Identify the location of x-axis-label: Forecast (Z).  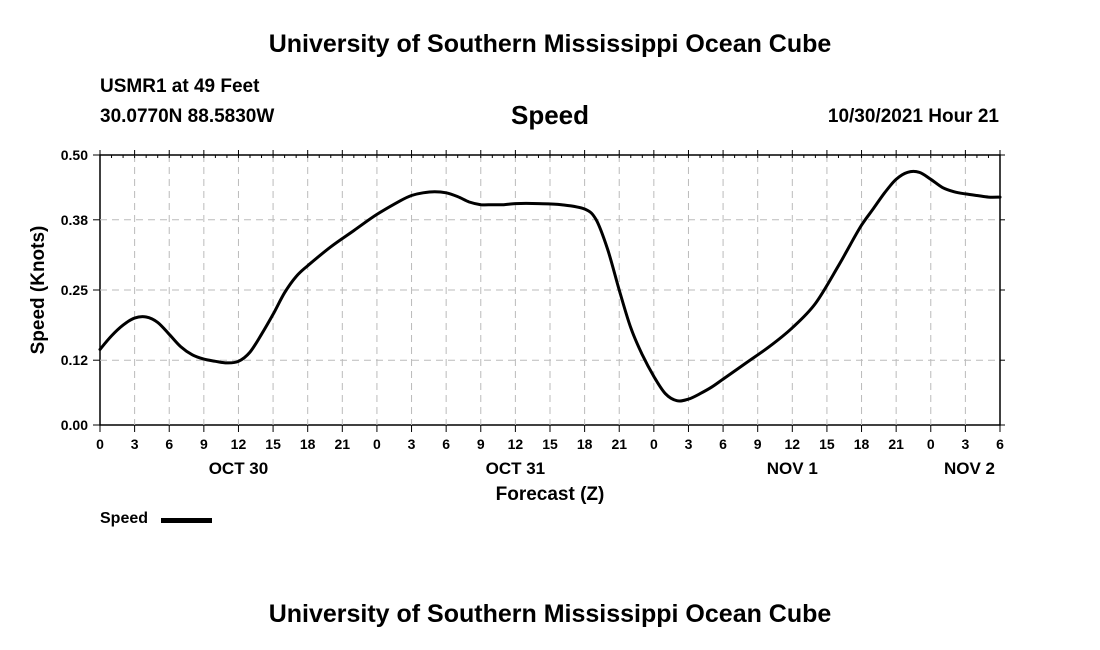
(550, 494).